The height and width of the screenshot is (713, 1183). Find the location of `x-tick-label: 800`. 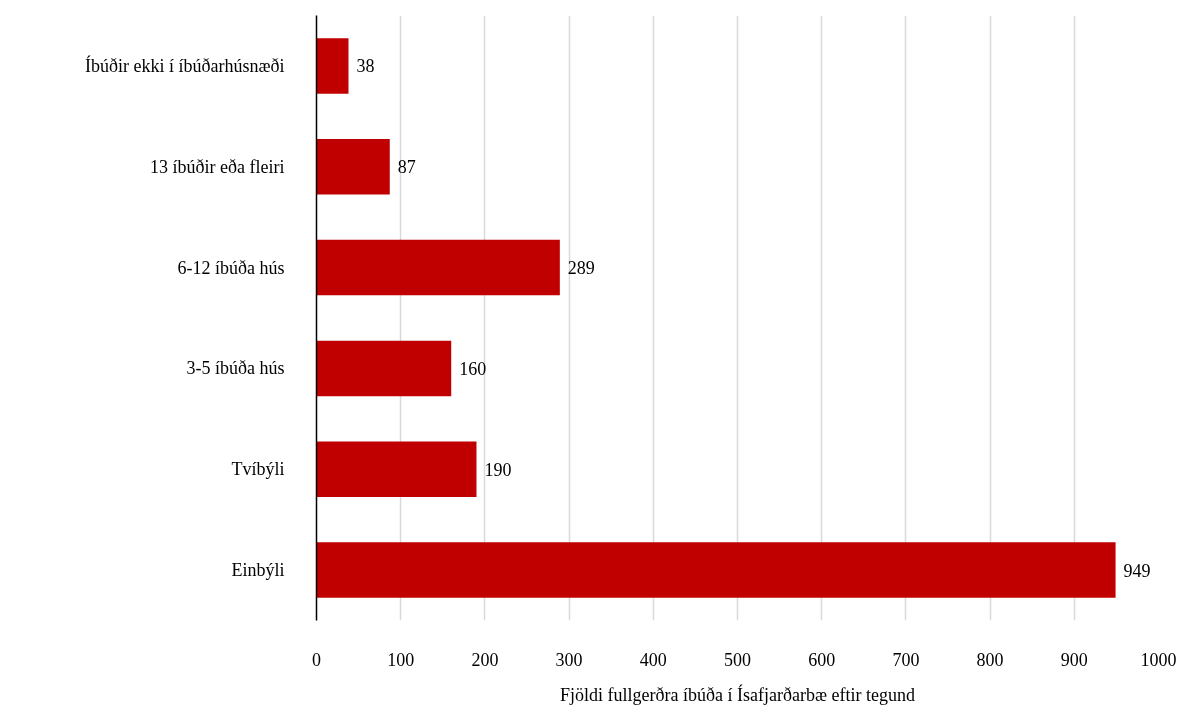

x-tick-label: 800 is located at coordinates (990, 659).